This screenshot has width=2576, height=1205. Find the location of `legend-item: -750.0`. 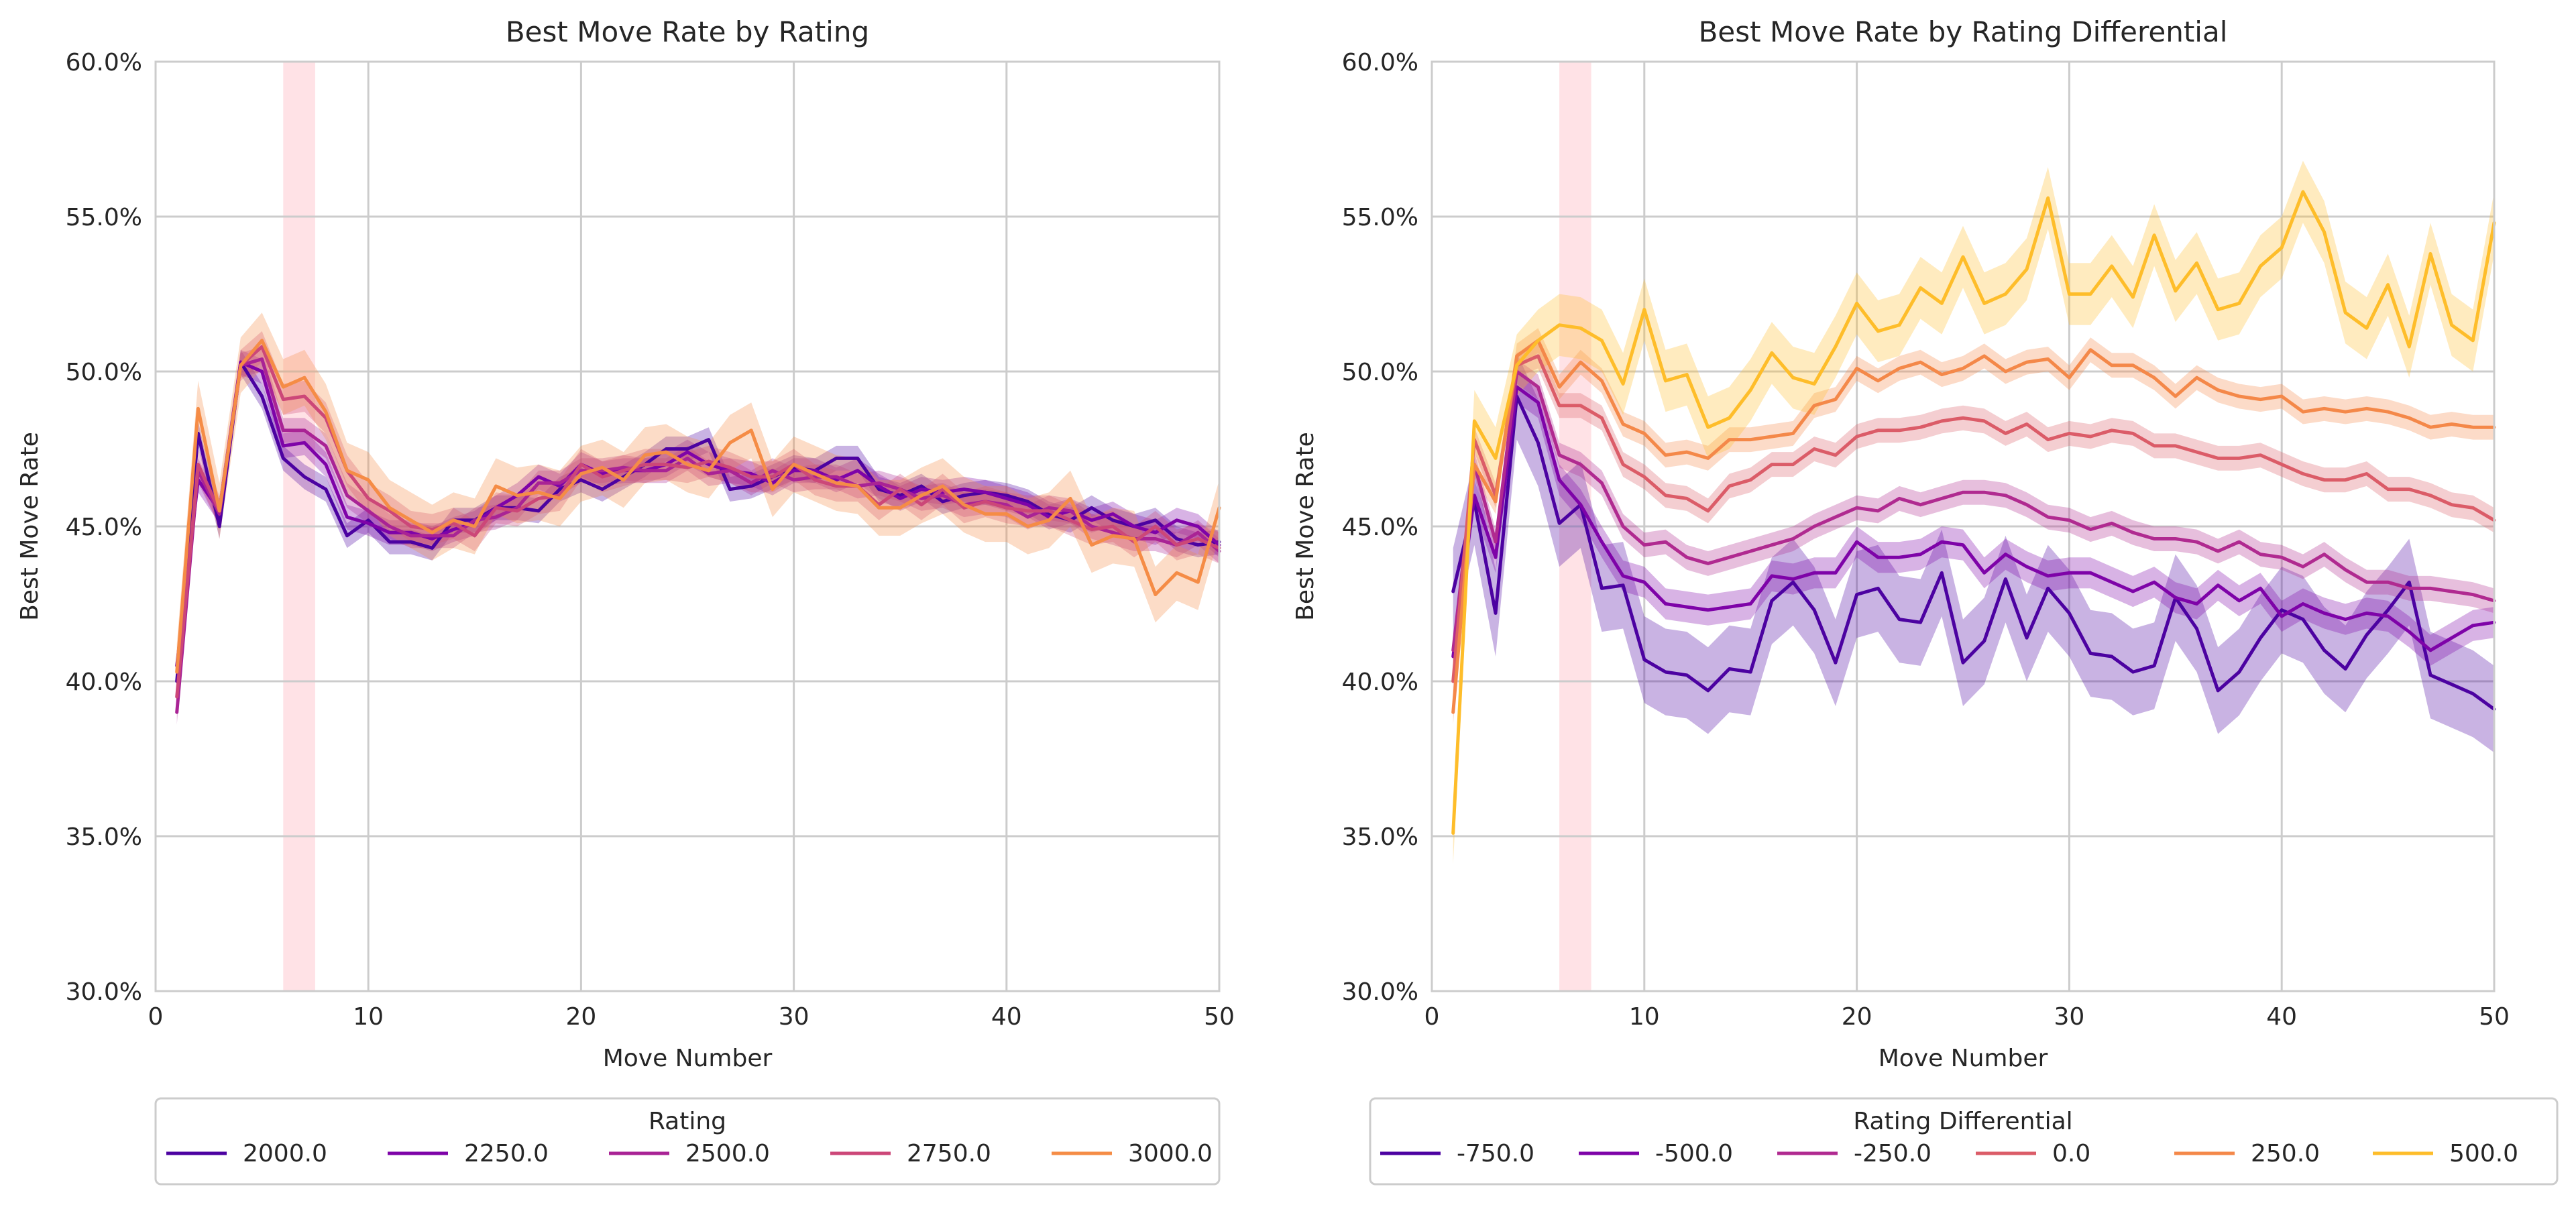

legend-item: -750.0 is located at coordinates (1457, 1154).